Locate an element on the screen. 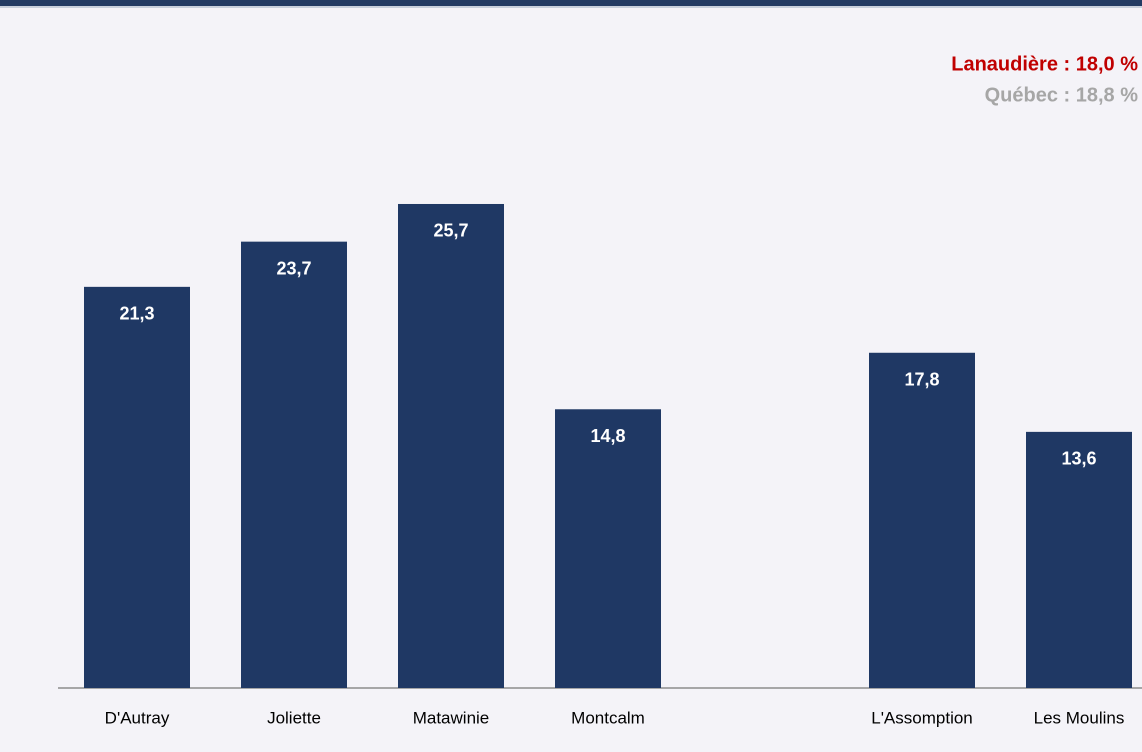 The width and height of the screenshot is (1142, 752). data-label: 14,8 is located at coordinates (607, 436).